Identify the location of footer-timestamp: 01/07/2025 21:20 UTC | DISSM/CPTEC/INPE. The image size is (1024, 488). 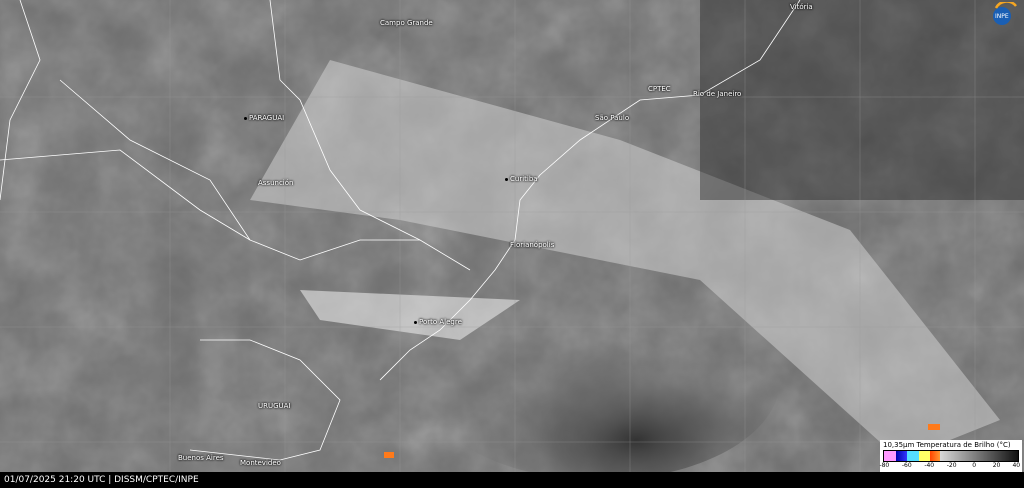
(512, 480).